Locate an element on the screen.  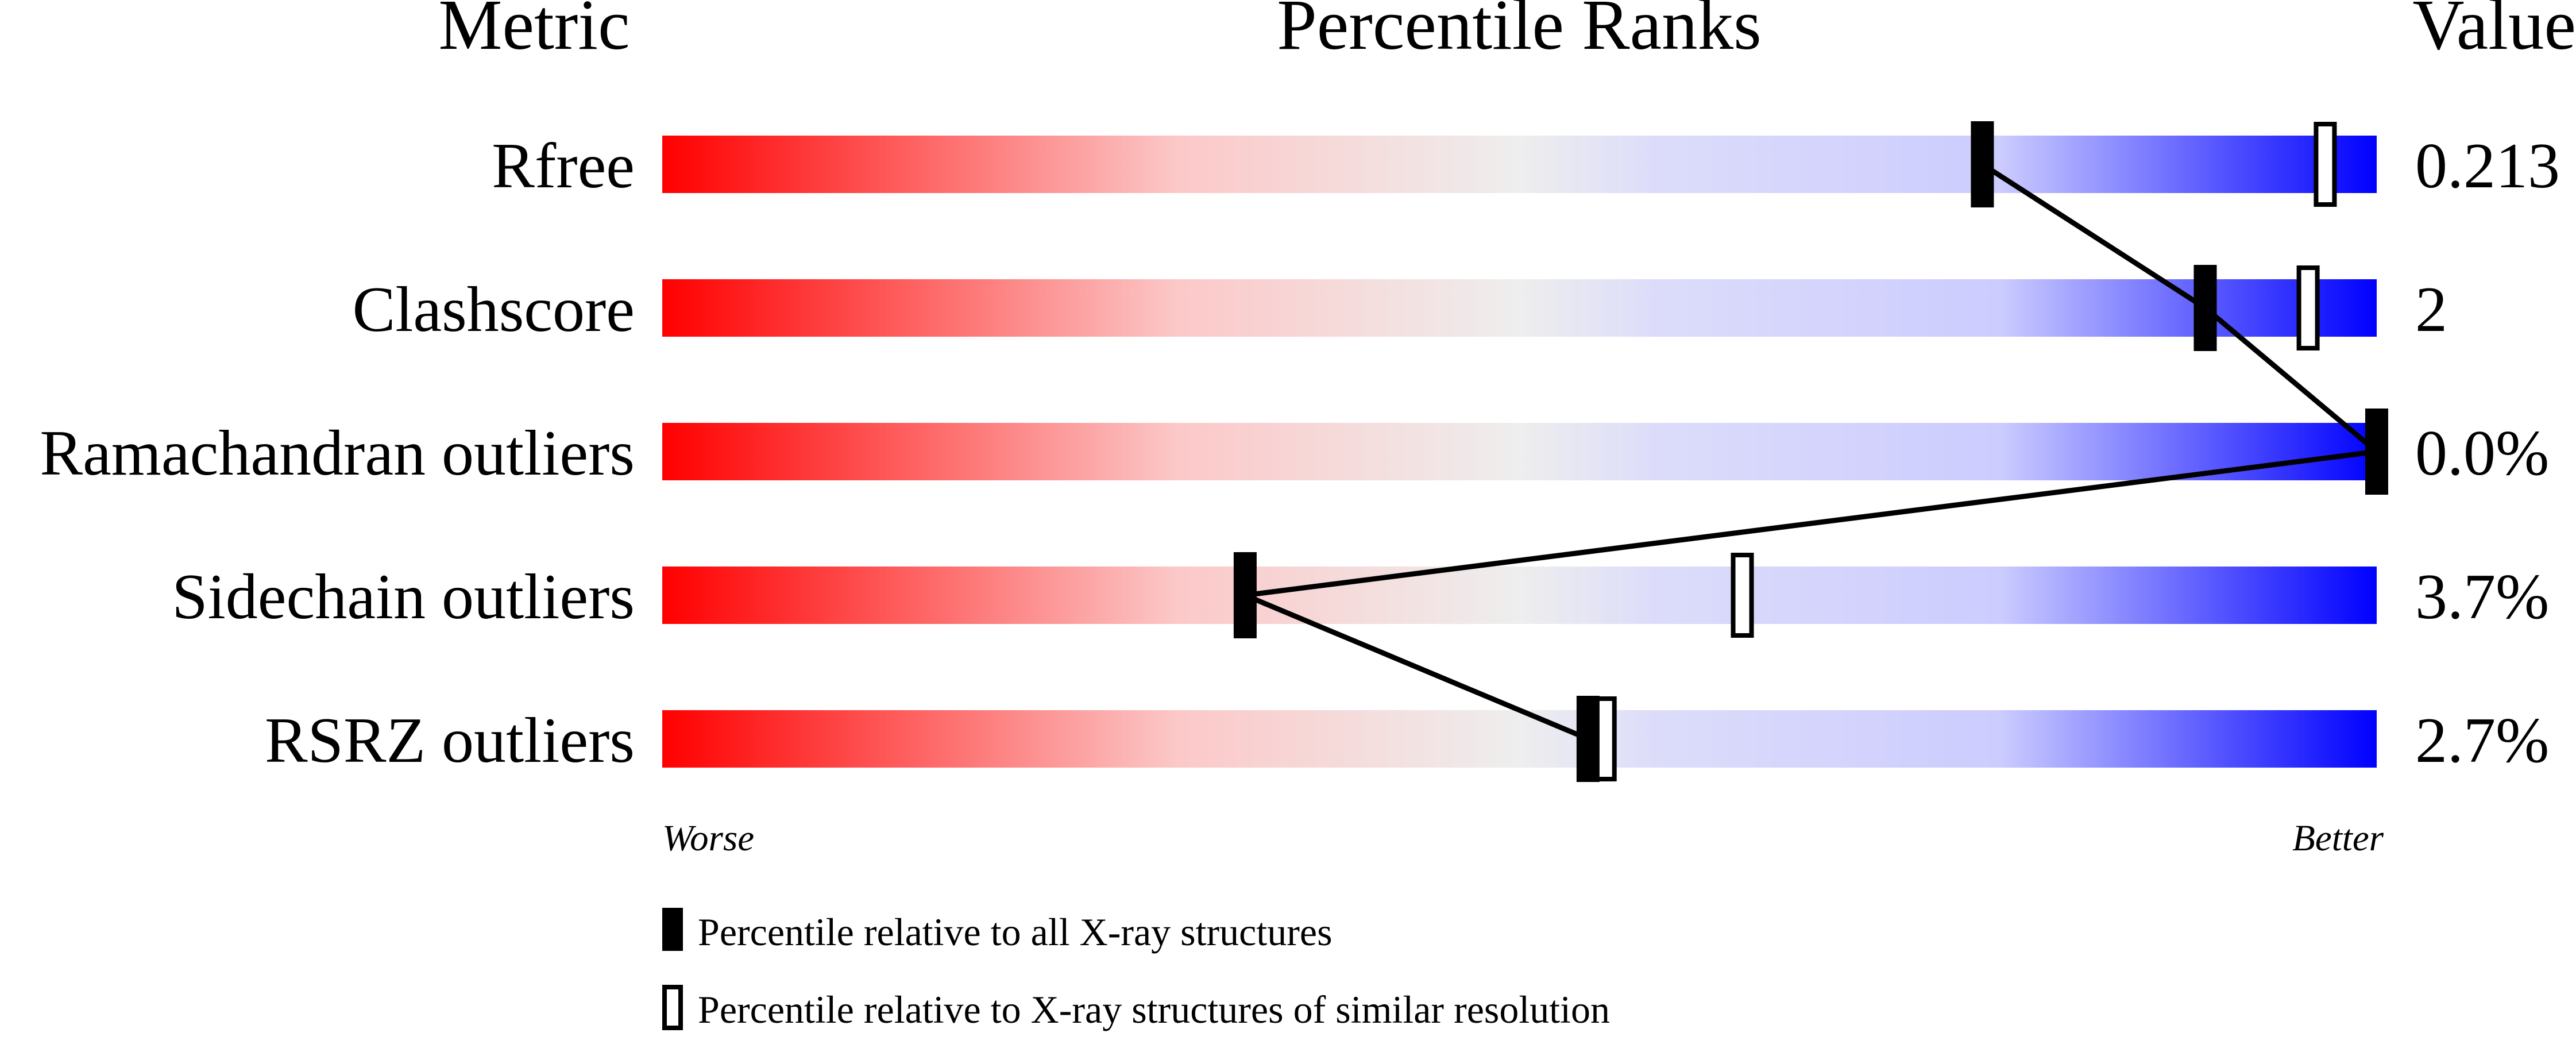
legend-open-marker is located at coordinates (672, 1007).